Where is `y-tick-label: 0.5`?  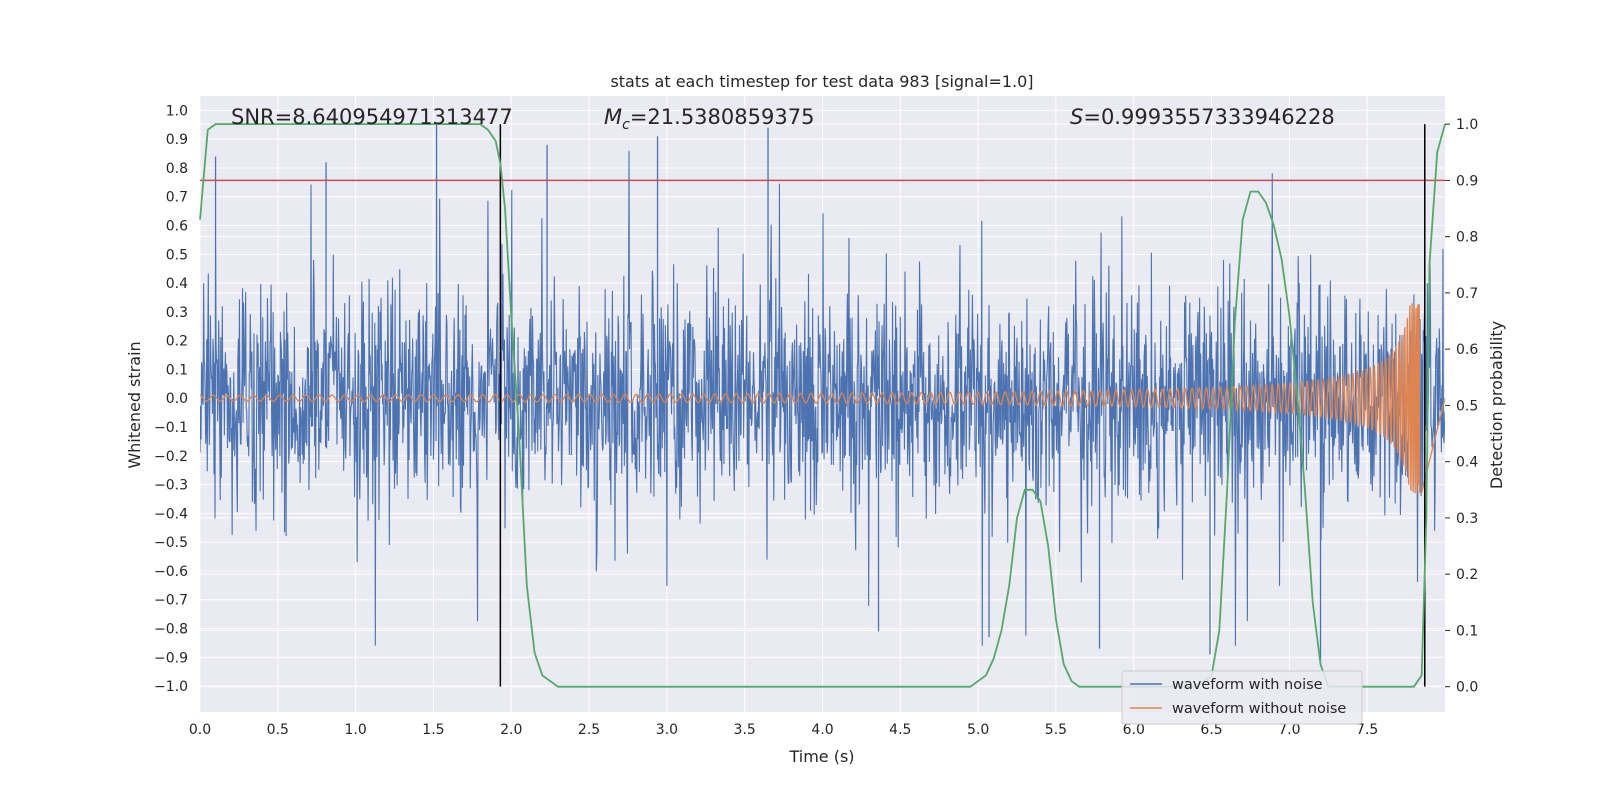
y-tick-label: 0.5 is located at coordinates (177, 255).